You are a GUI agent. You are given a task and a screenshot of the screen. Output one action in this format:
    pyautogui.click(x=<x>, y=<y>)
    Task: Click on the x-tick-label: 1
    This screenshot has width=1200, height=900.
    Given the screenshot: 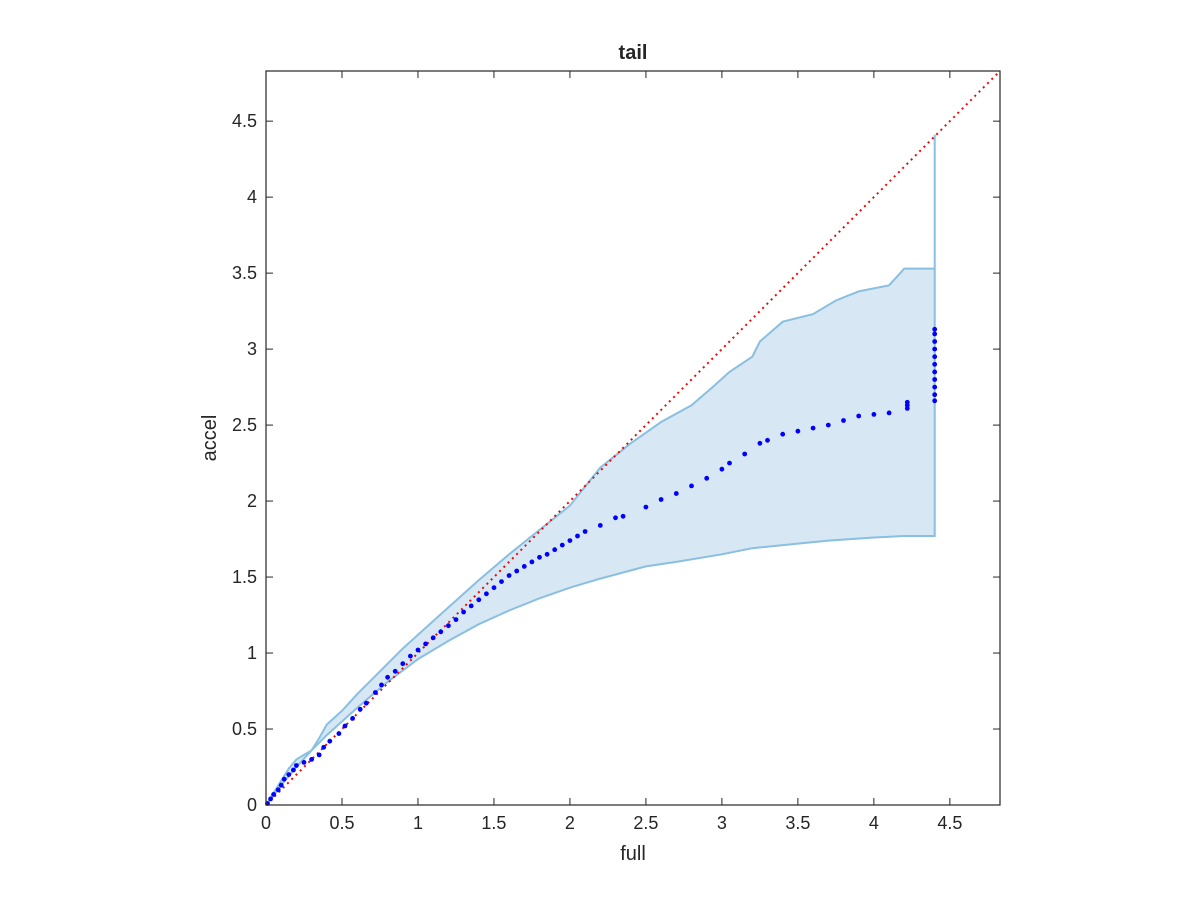 What is the action you would take?
    pyautogui.click(x=418, y=823)
    